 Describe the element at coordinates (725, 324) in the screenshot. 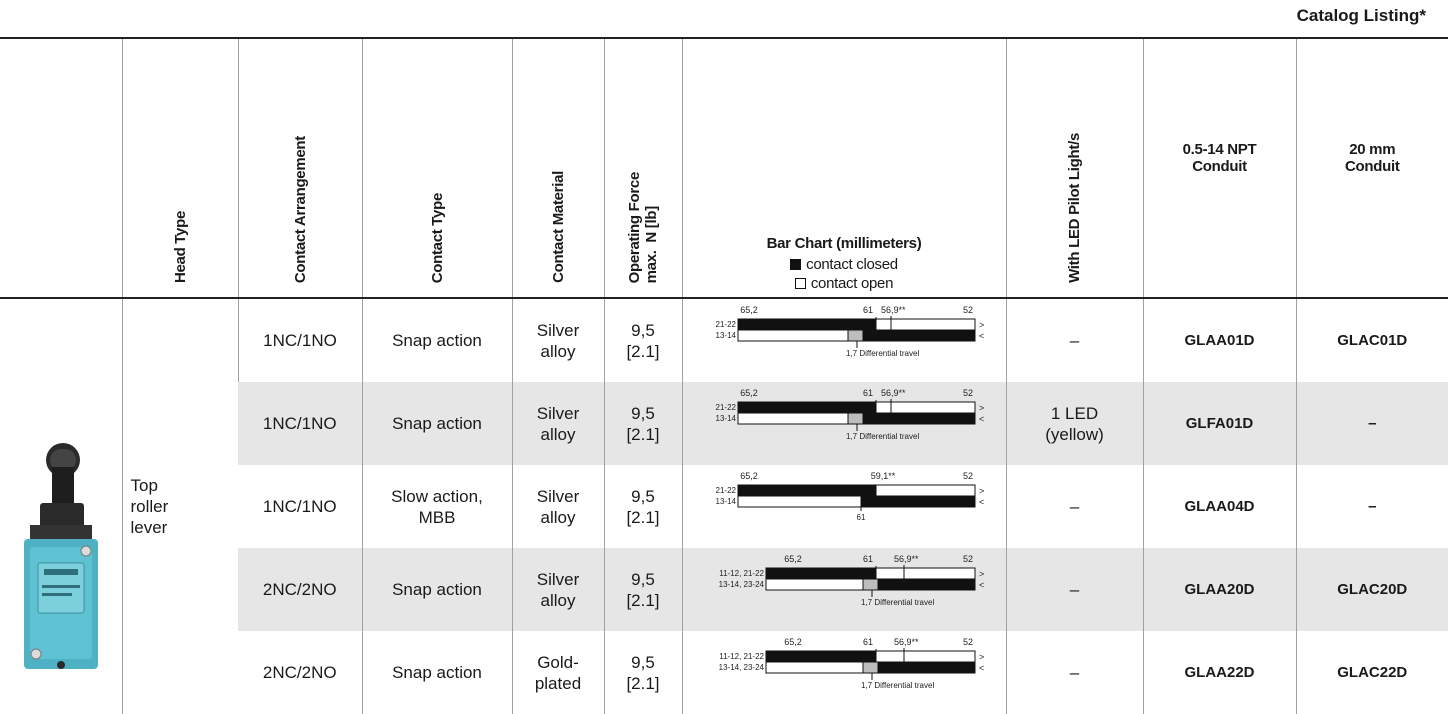

I see `circuit-label: 21-22` at that location.